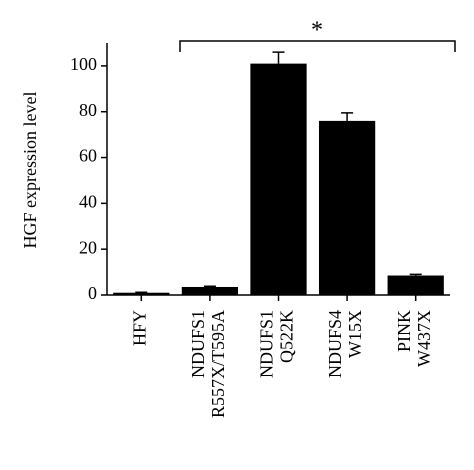 This screenshot has height=470, width=474. I want to click on significance-star: *, so click(317, 31).